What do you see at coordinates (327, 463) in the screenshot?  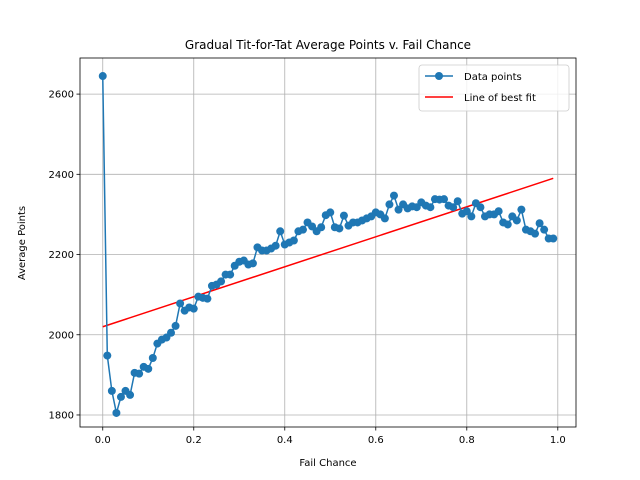 I see `x-axis-label: Fail Chance` at bounding box center [327, 463].